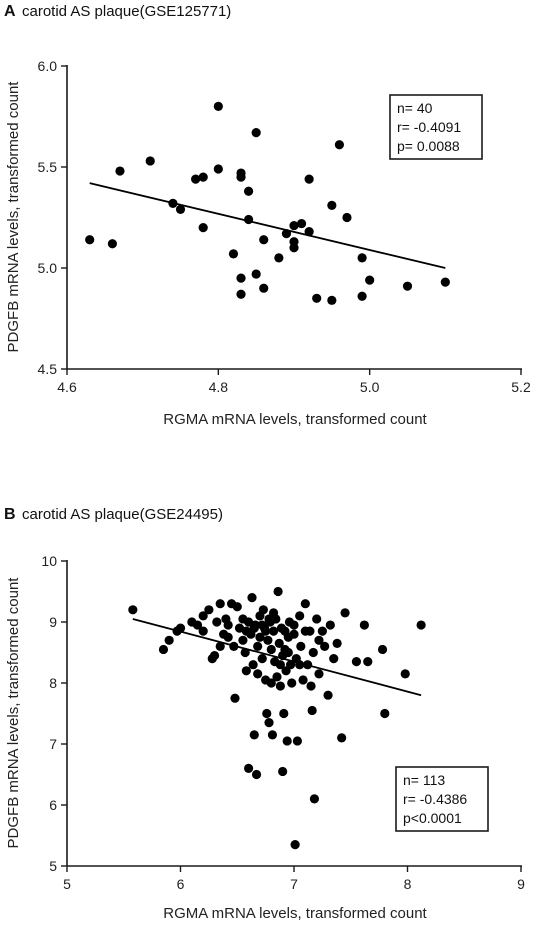 The width and height of the screenshot is (536, 926). Describe the element at coordinates (48, 369) in the screenshot. I see `panel-a-y-tick-label: 4.5` at that location.